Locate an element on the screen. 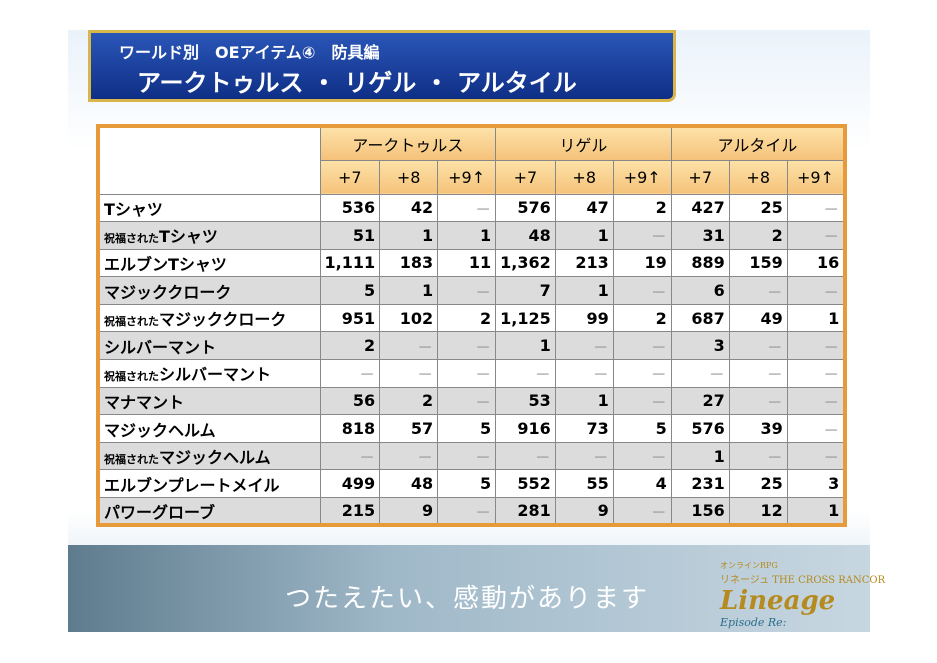 The width and height of the screenshot is (937, 663). table-cell: 183 is located at coordinates (409, 263).